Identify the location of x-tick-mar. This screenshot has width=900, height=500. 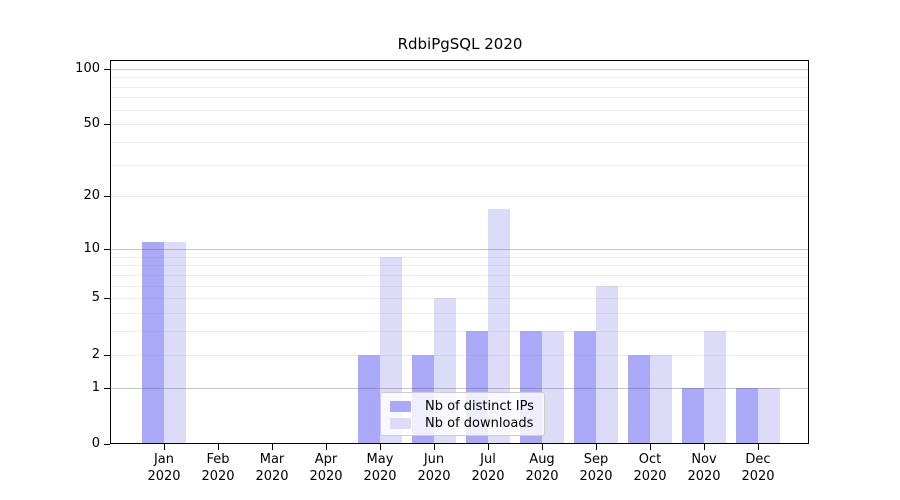
(272, 447).